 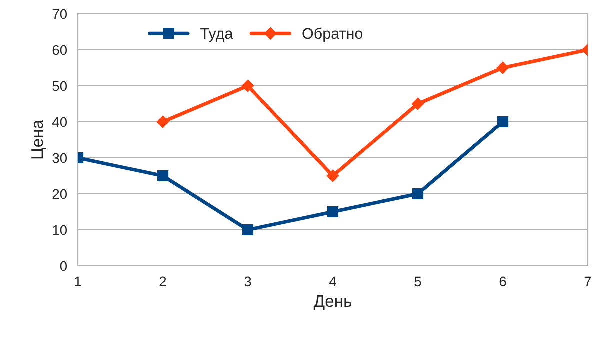 I want to click on x-axis-title: День, so click(x=333, y=303).